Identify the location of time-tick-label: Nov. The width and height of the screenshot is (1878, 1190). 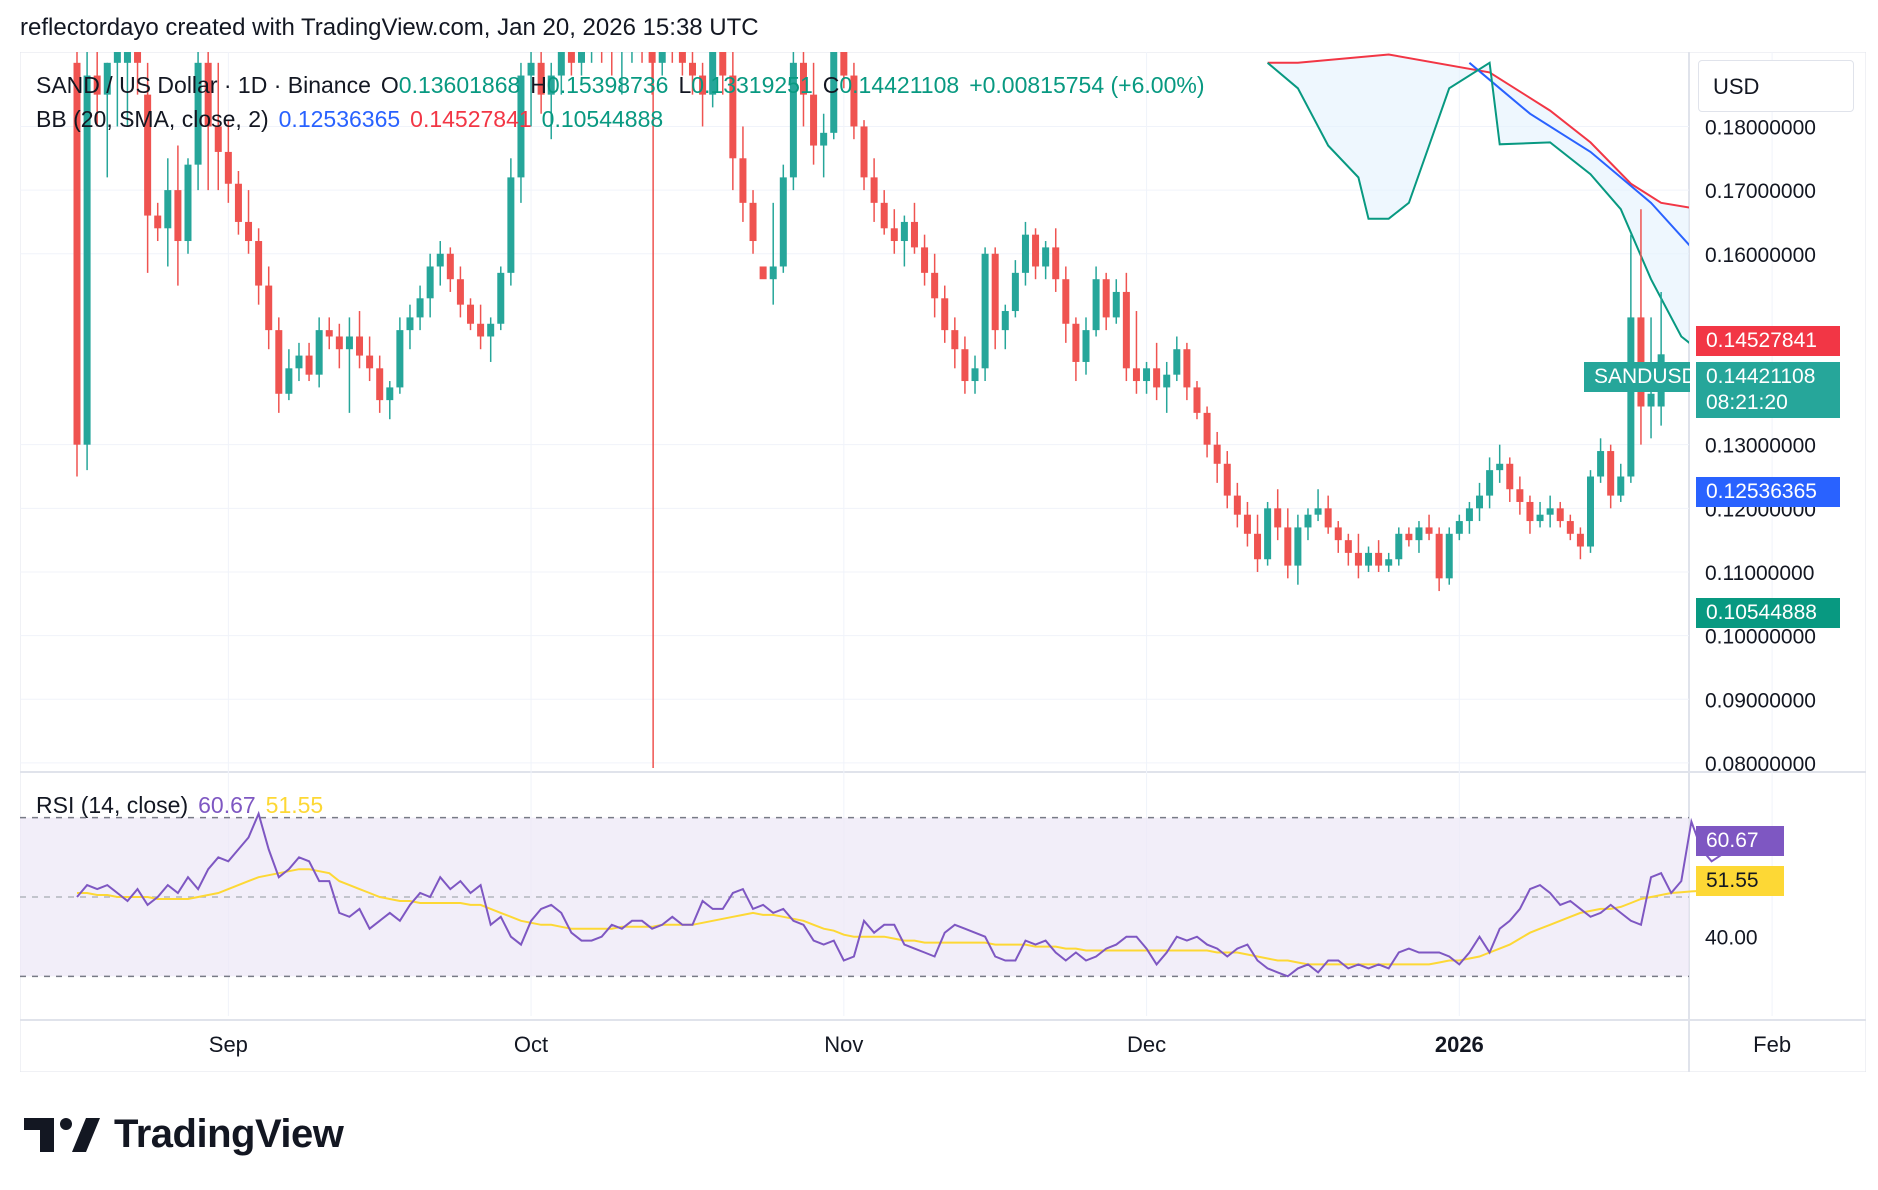
(843, 1044).